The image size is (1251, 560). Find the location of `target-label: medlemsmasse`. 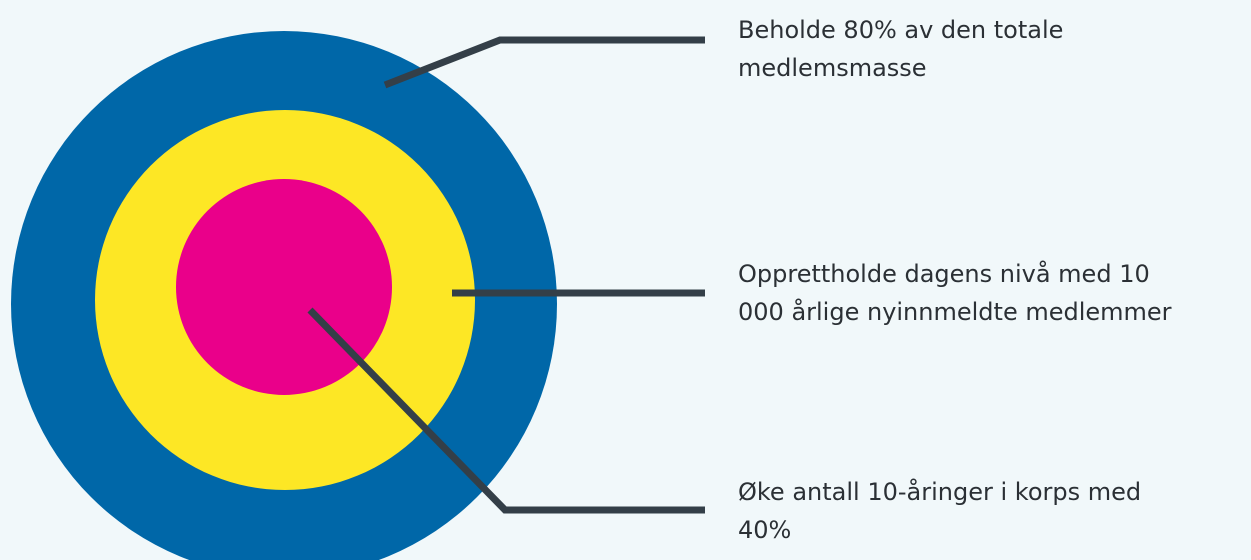

target-label: medlemsmasse is located at coordinates (832, 68).